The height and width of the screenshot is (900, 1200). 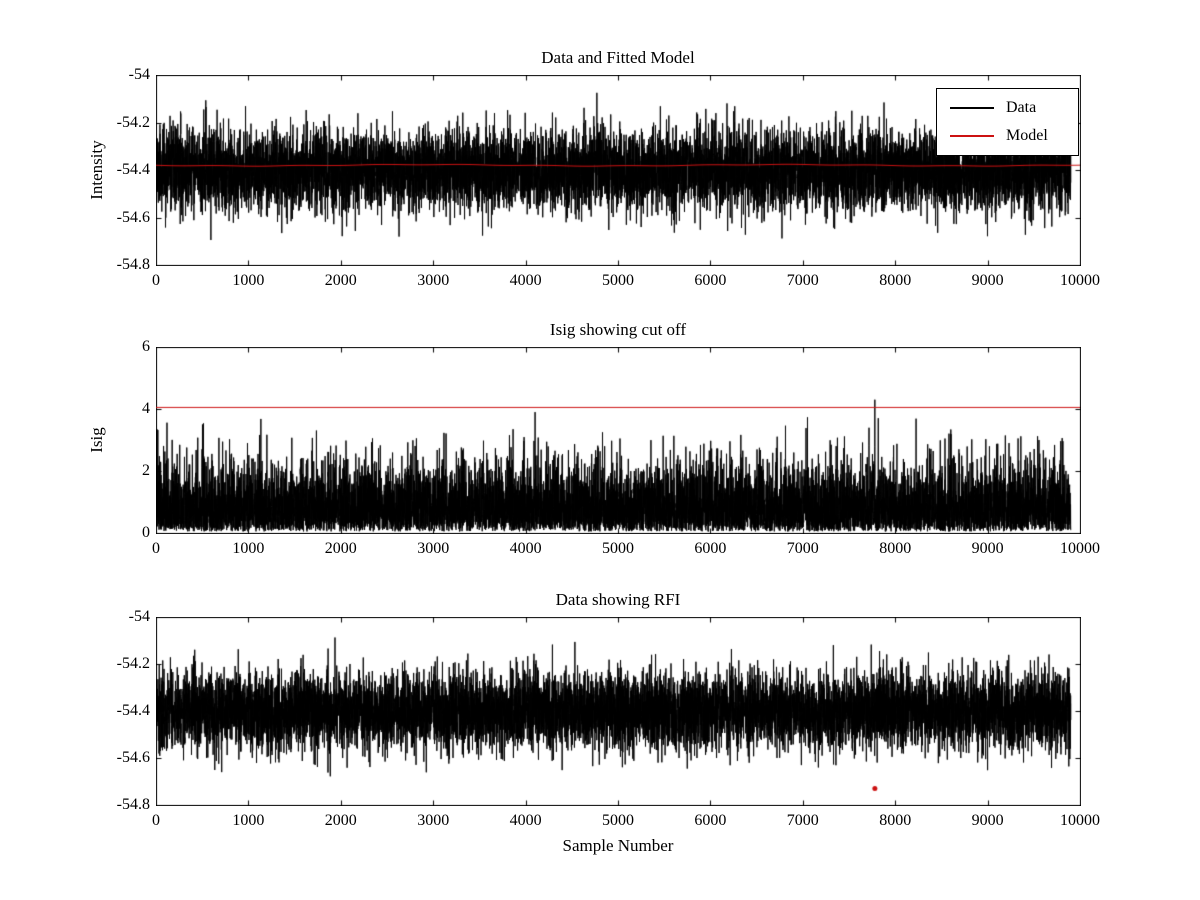 I want to click on subplot-1-title: Data and Fitted Model, so click(x=618, y=57).